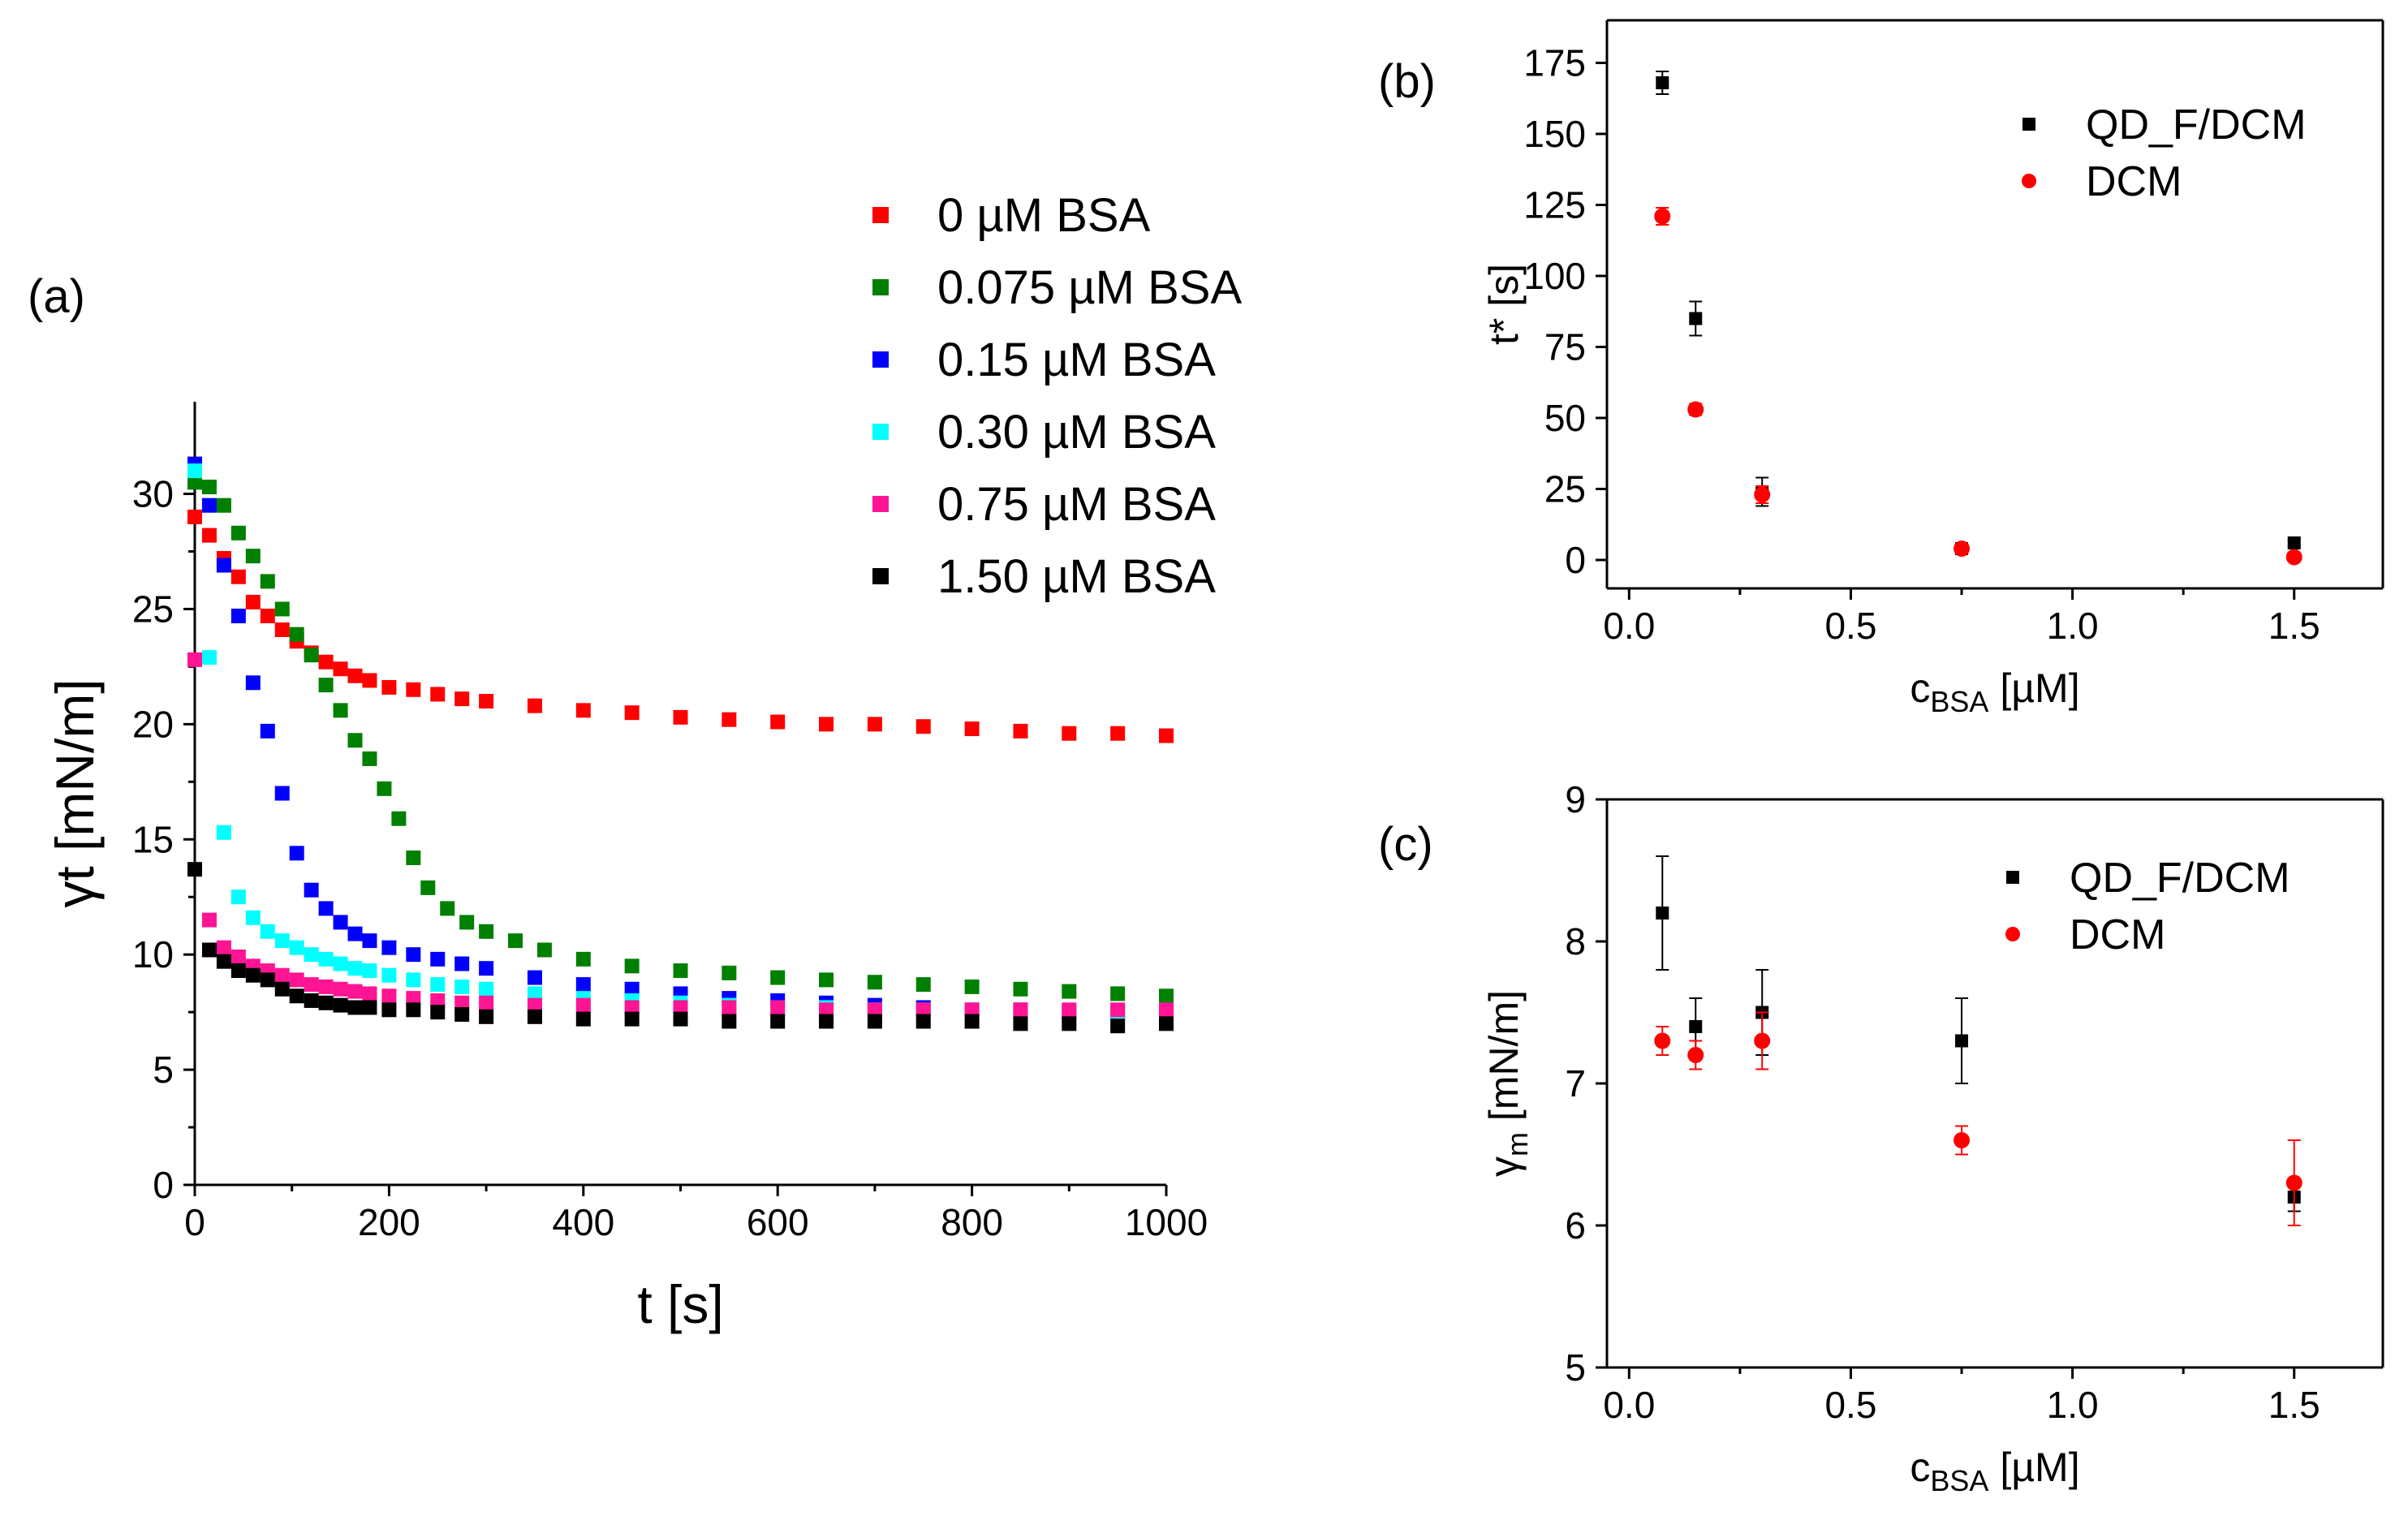 This screenshot has height=1516, width=2408. What do you see at coordinates (1979, 1033) in the screenshot?
I see `series-qd-f-dcm` at bounding box center [1979, 1033].